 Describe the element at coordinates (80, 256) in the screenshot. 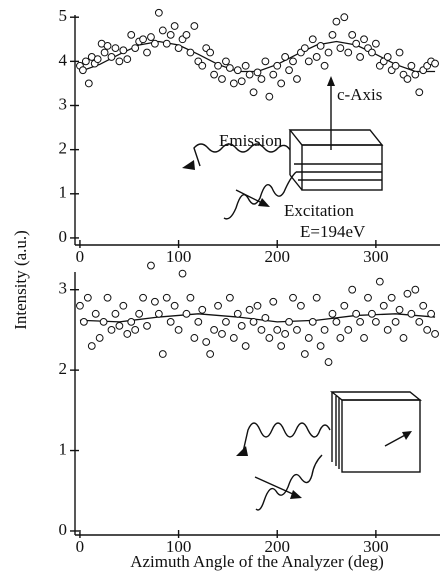

I see `x-tick-label: 0` at that location.